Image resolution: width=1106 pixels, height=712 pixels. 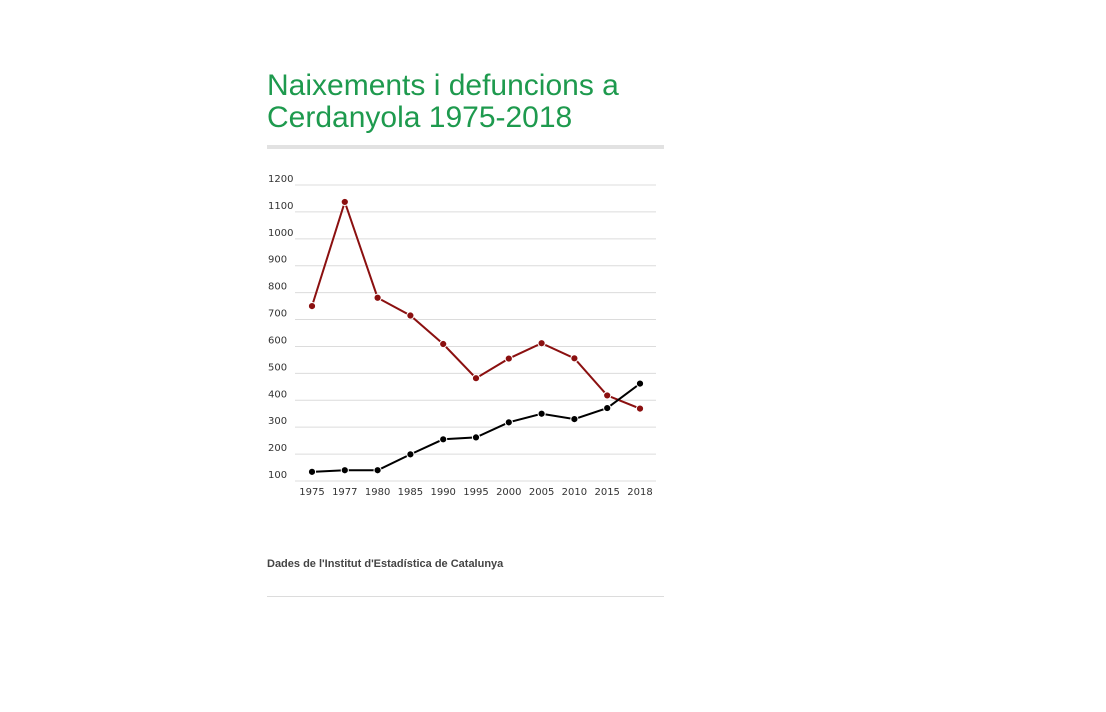 What do you see at coordinates (476, 437) in the screenshot?
I see `data-point-defuncions-1995` at bounding box center [476, 437].